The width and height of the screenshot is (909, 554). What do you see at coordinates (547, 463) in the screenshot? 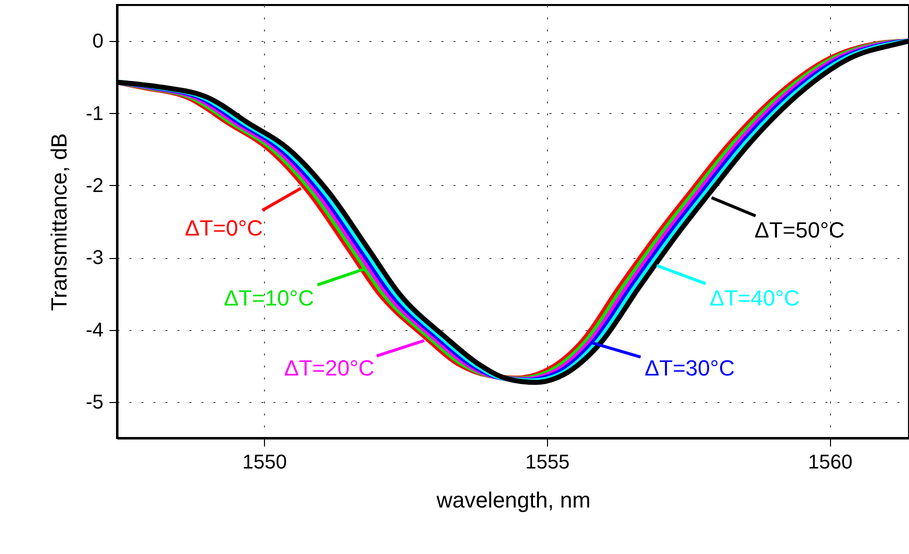
I see `x-tick-label: 1555` at bounding box center [547, 463].